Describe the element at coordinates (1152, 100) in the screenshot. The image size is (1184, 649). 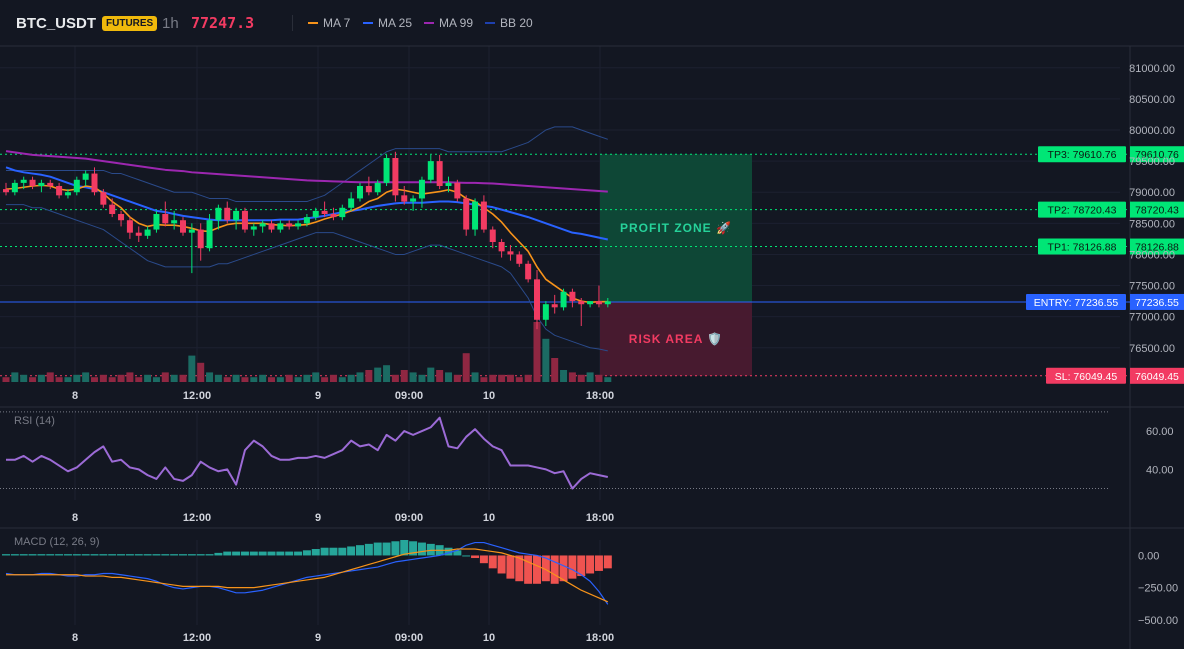
I see `price-tick-label: 80500.00` at that location.